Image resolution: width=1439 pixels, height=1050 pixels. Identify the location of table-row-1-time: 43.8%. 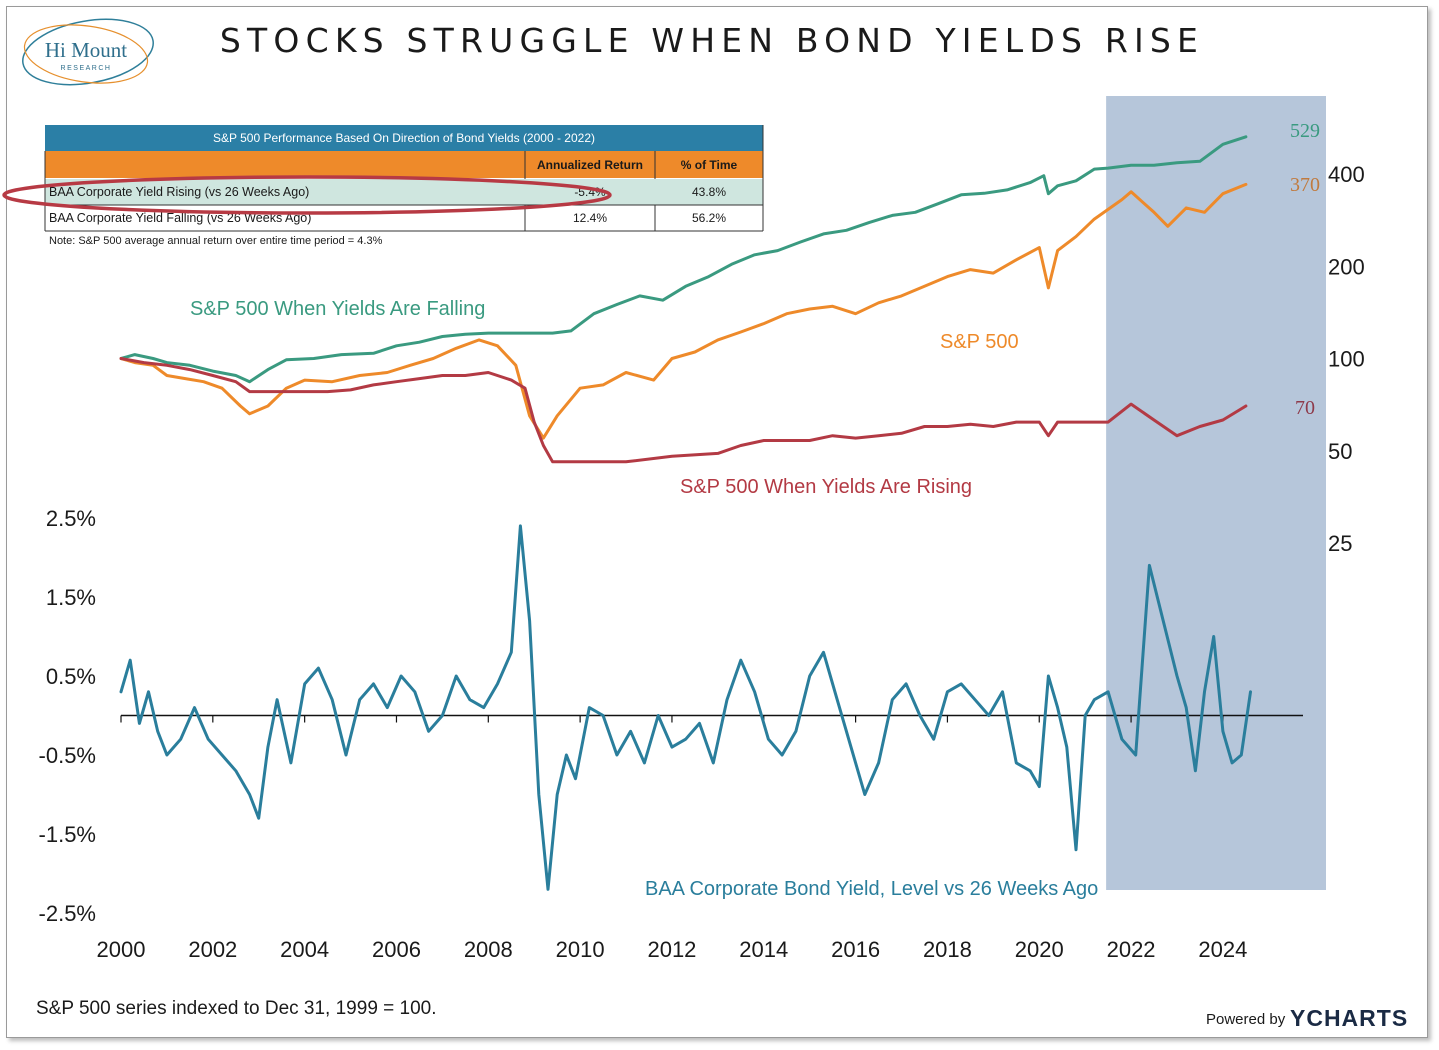
(709, 192).